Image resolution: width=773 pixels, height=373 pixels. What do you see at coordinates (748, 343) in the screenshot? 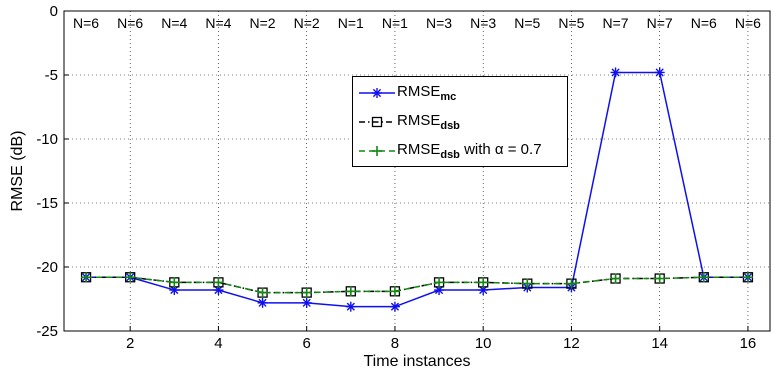
I see `x-tick-label: 16` at bounding box center [748, 343].